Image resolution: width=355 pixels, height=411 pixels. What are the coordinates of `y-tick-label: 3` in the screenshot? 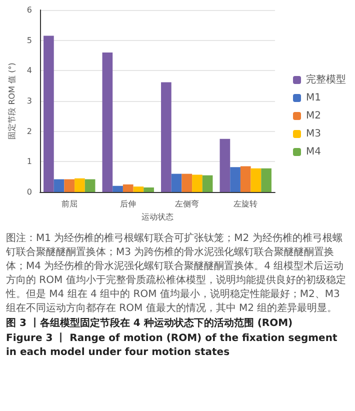 It's located at (29, 101).